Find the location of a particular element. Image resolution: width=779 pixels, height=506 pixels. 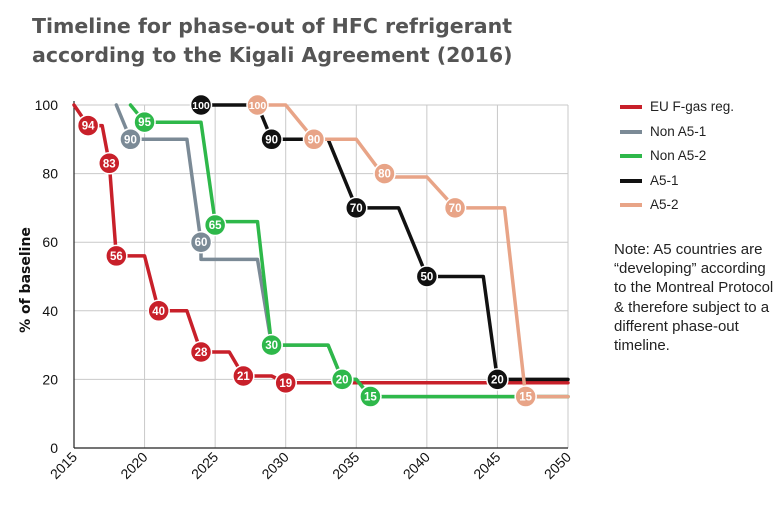

x-tick-label: 2035 is located at coordinates (345, 465).